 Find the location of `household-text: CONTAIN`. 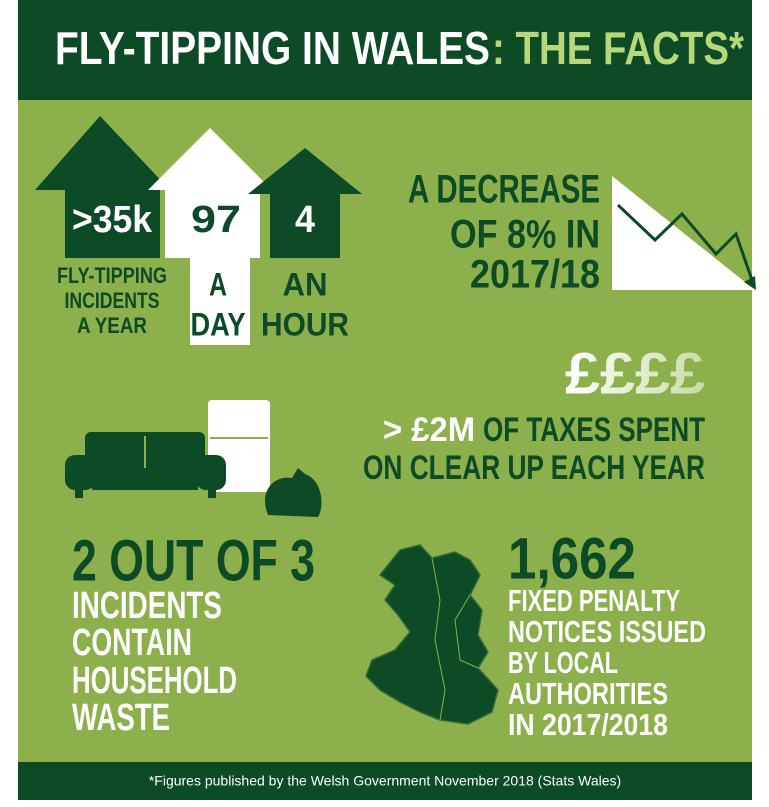

household-text: CONTAIN is located at coordinates (132, 643).